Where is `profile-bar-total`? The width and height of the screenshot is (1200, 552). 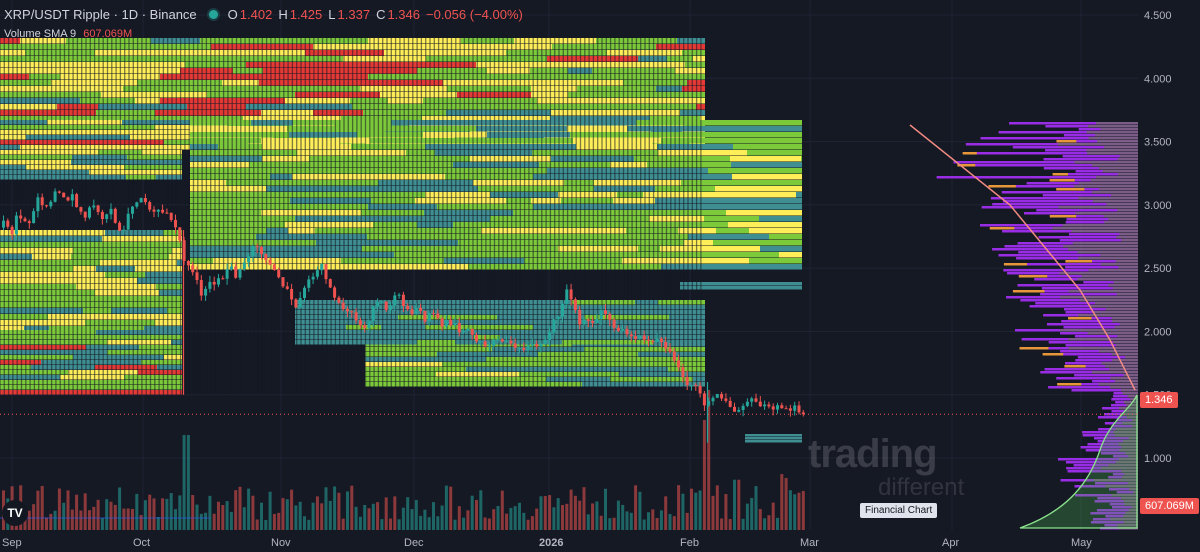 profile-bar-total is located at coordinates (1125, 393).